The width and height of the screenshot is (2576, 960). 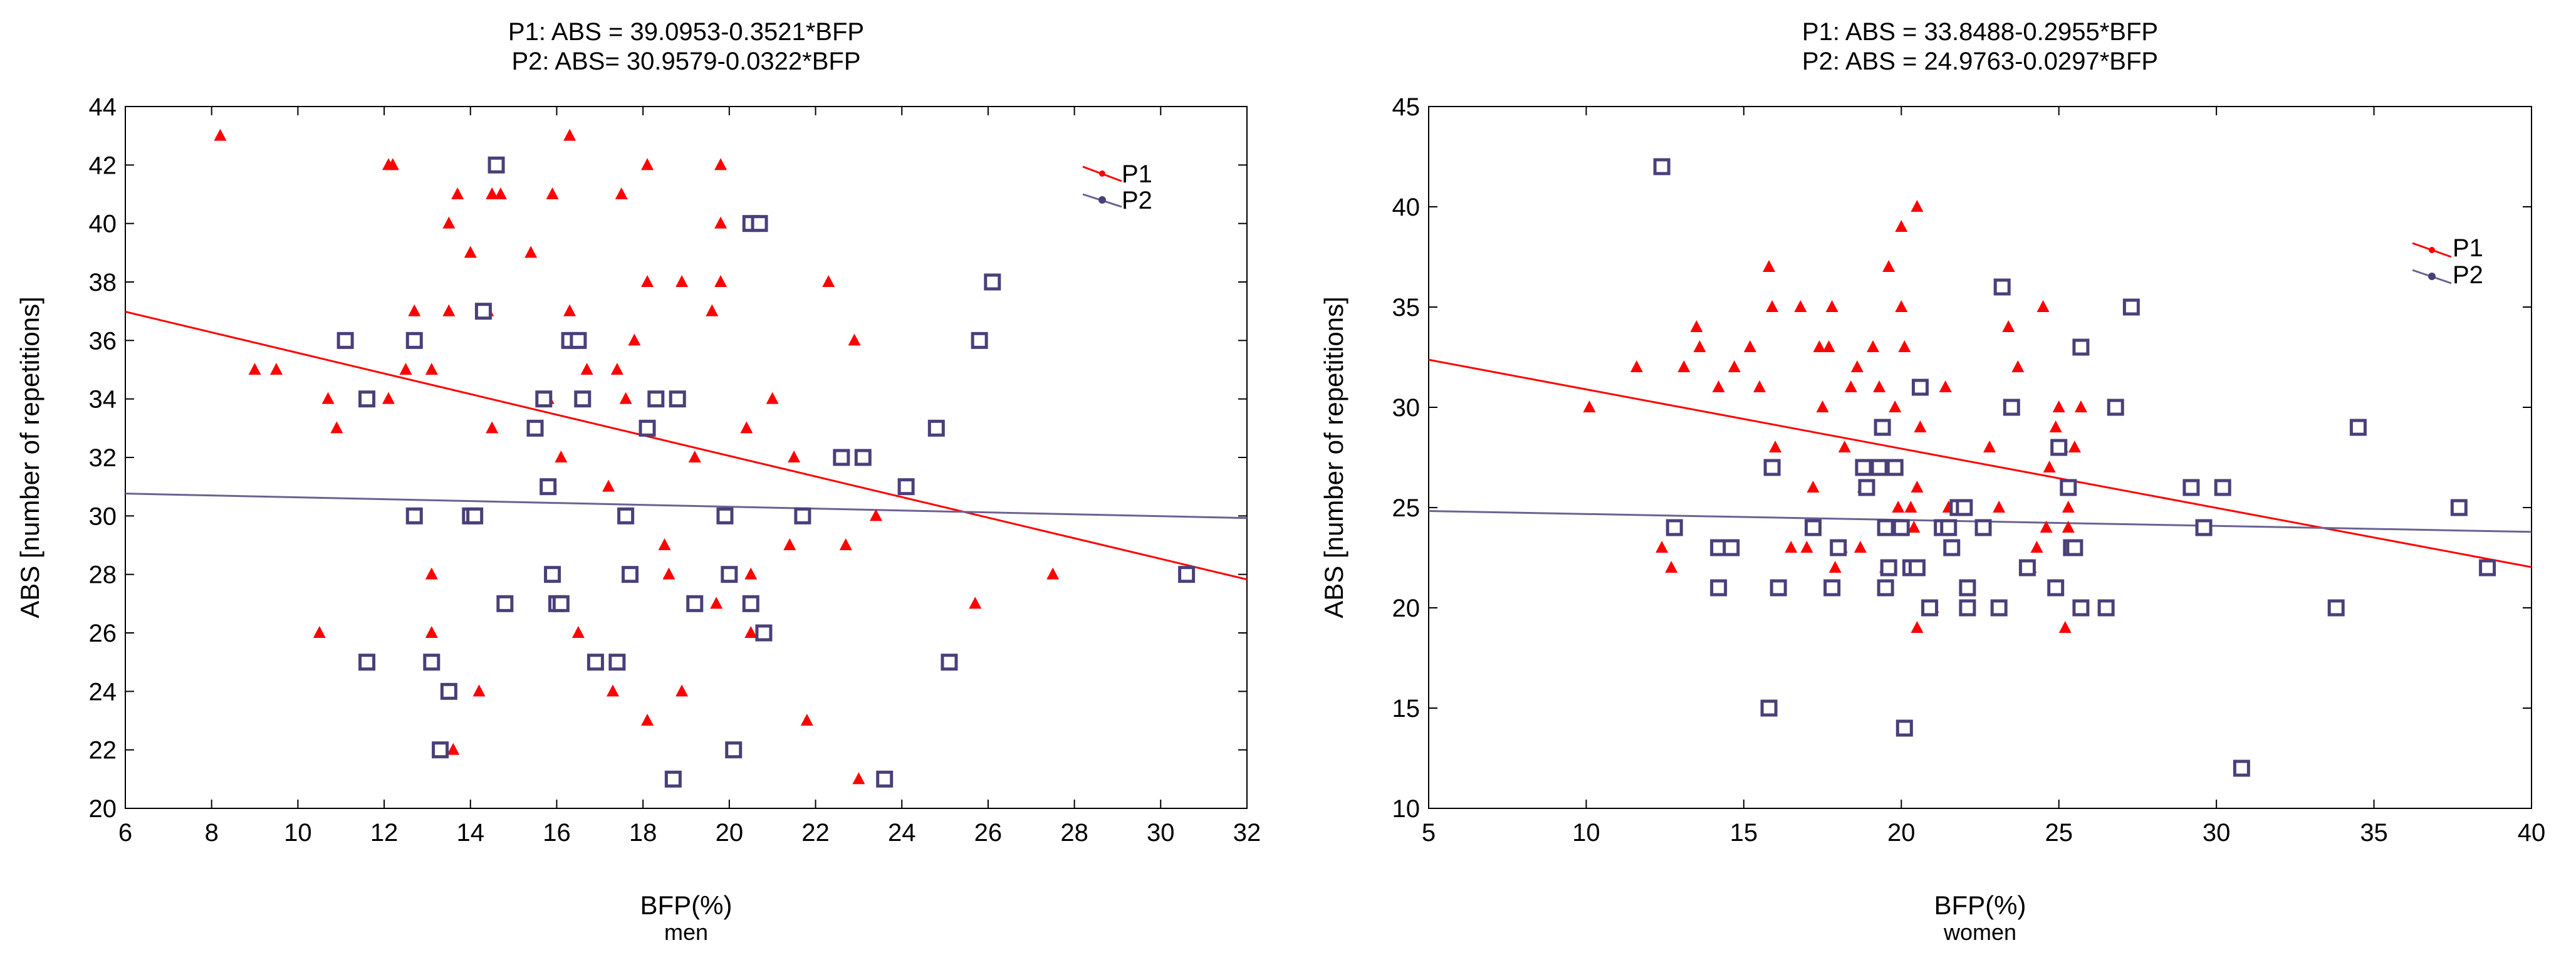 I want to click on chart-women-legend: P1 P2, so click(x=2447, y=261).